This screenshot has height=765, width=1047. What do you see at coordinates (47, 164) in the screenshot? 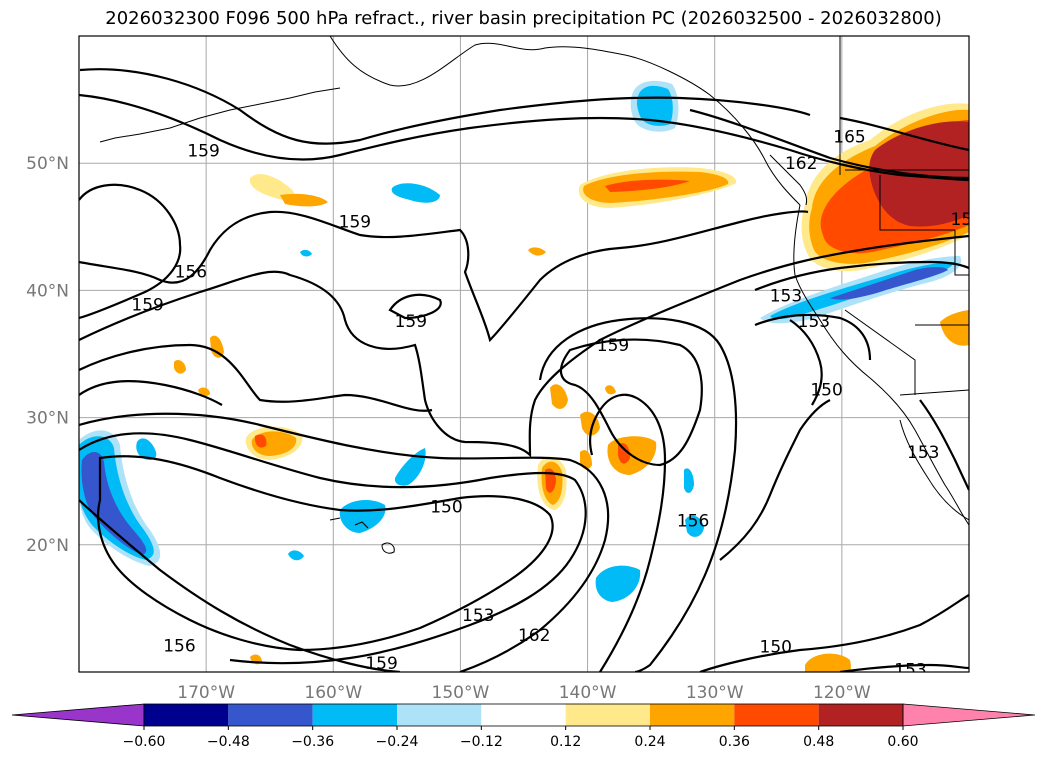
I see `lat-tick-label: 50°N` at bounding box center [47, 164].